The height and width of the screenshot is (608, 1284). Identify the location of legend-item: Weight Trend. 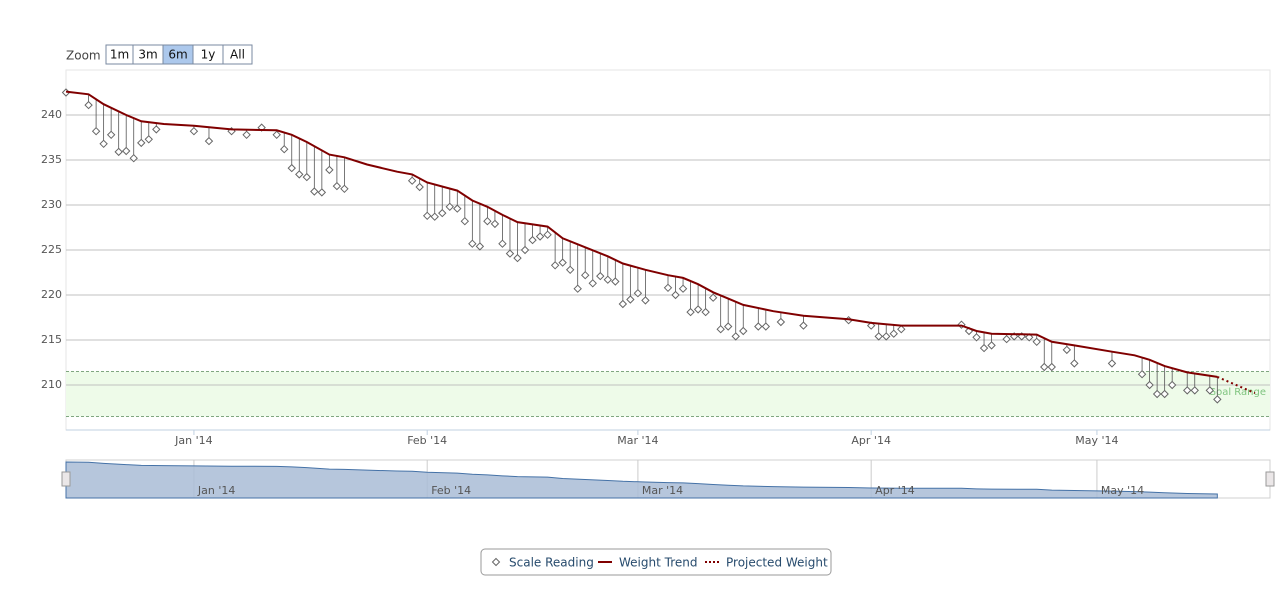
(647, 563).